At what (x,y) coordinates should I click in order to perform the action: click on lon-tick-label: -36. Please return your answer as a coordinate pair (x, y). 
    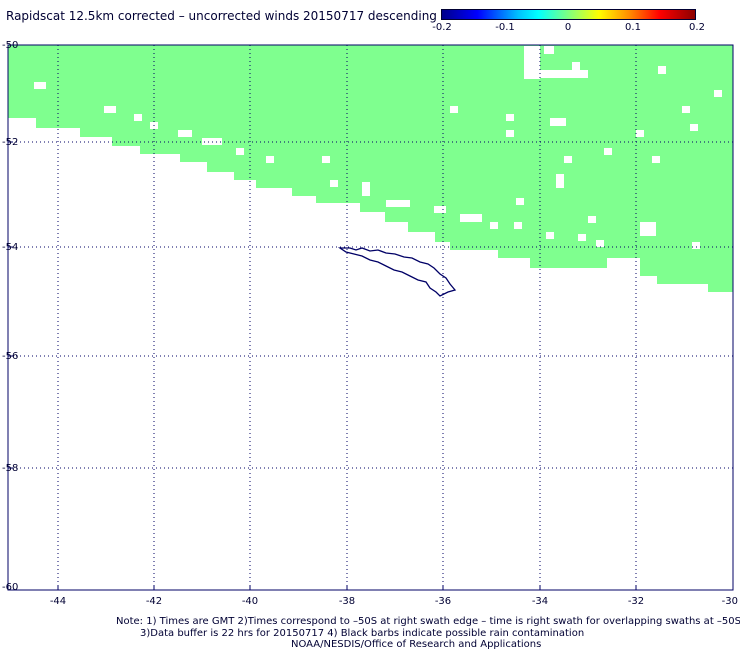
    Looking at the image, I should click on (443, 601).